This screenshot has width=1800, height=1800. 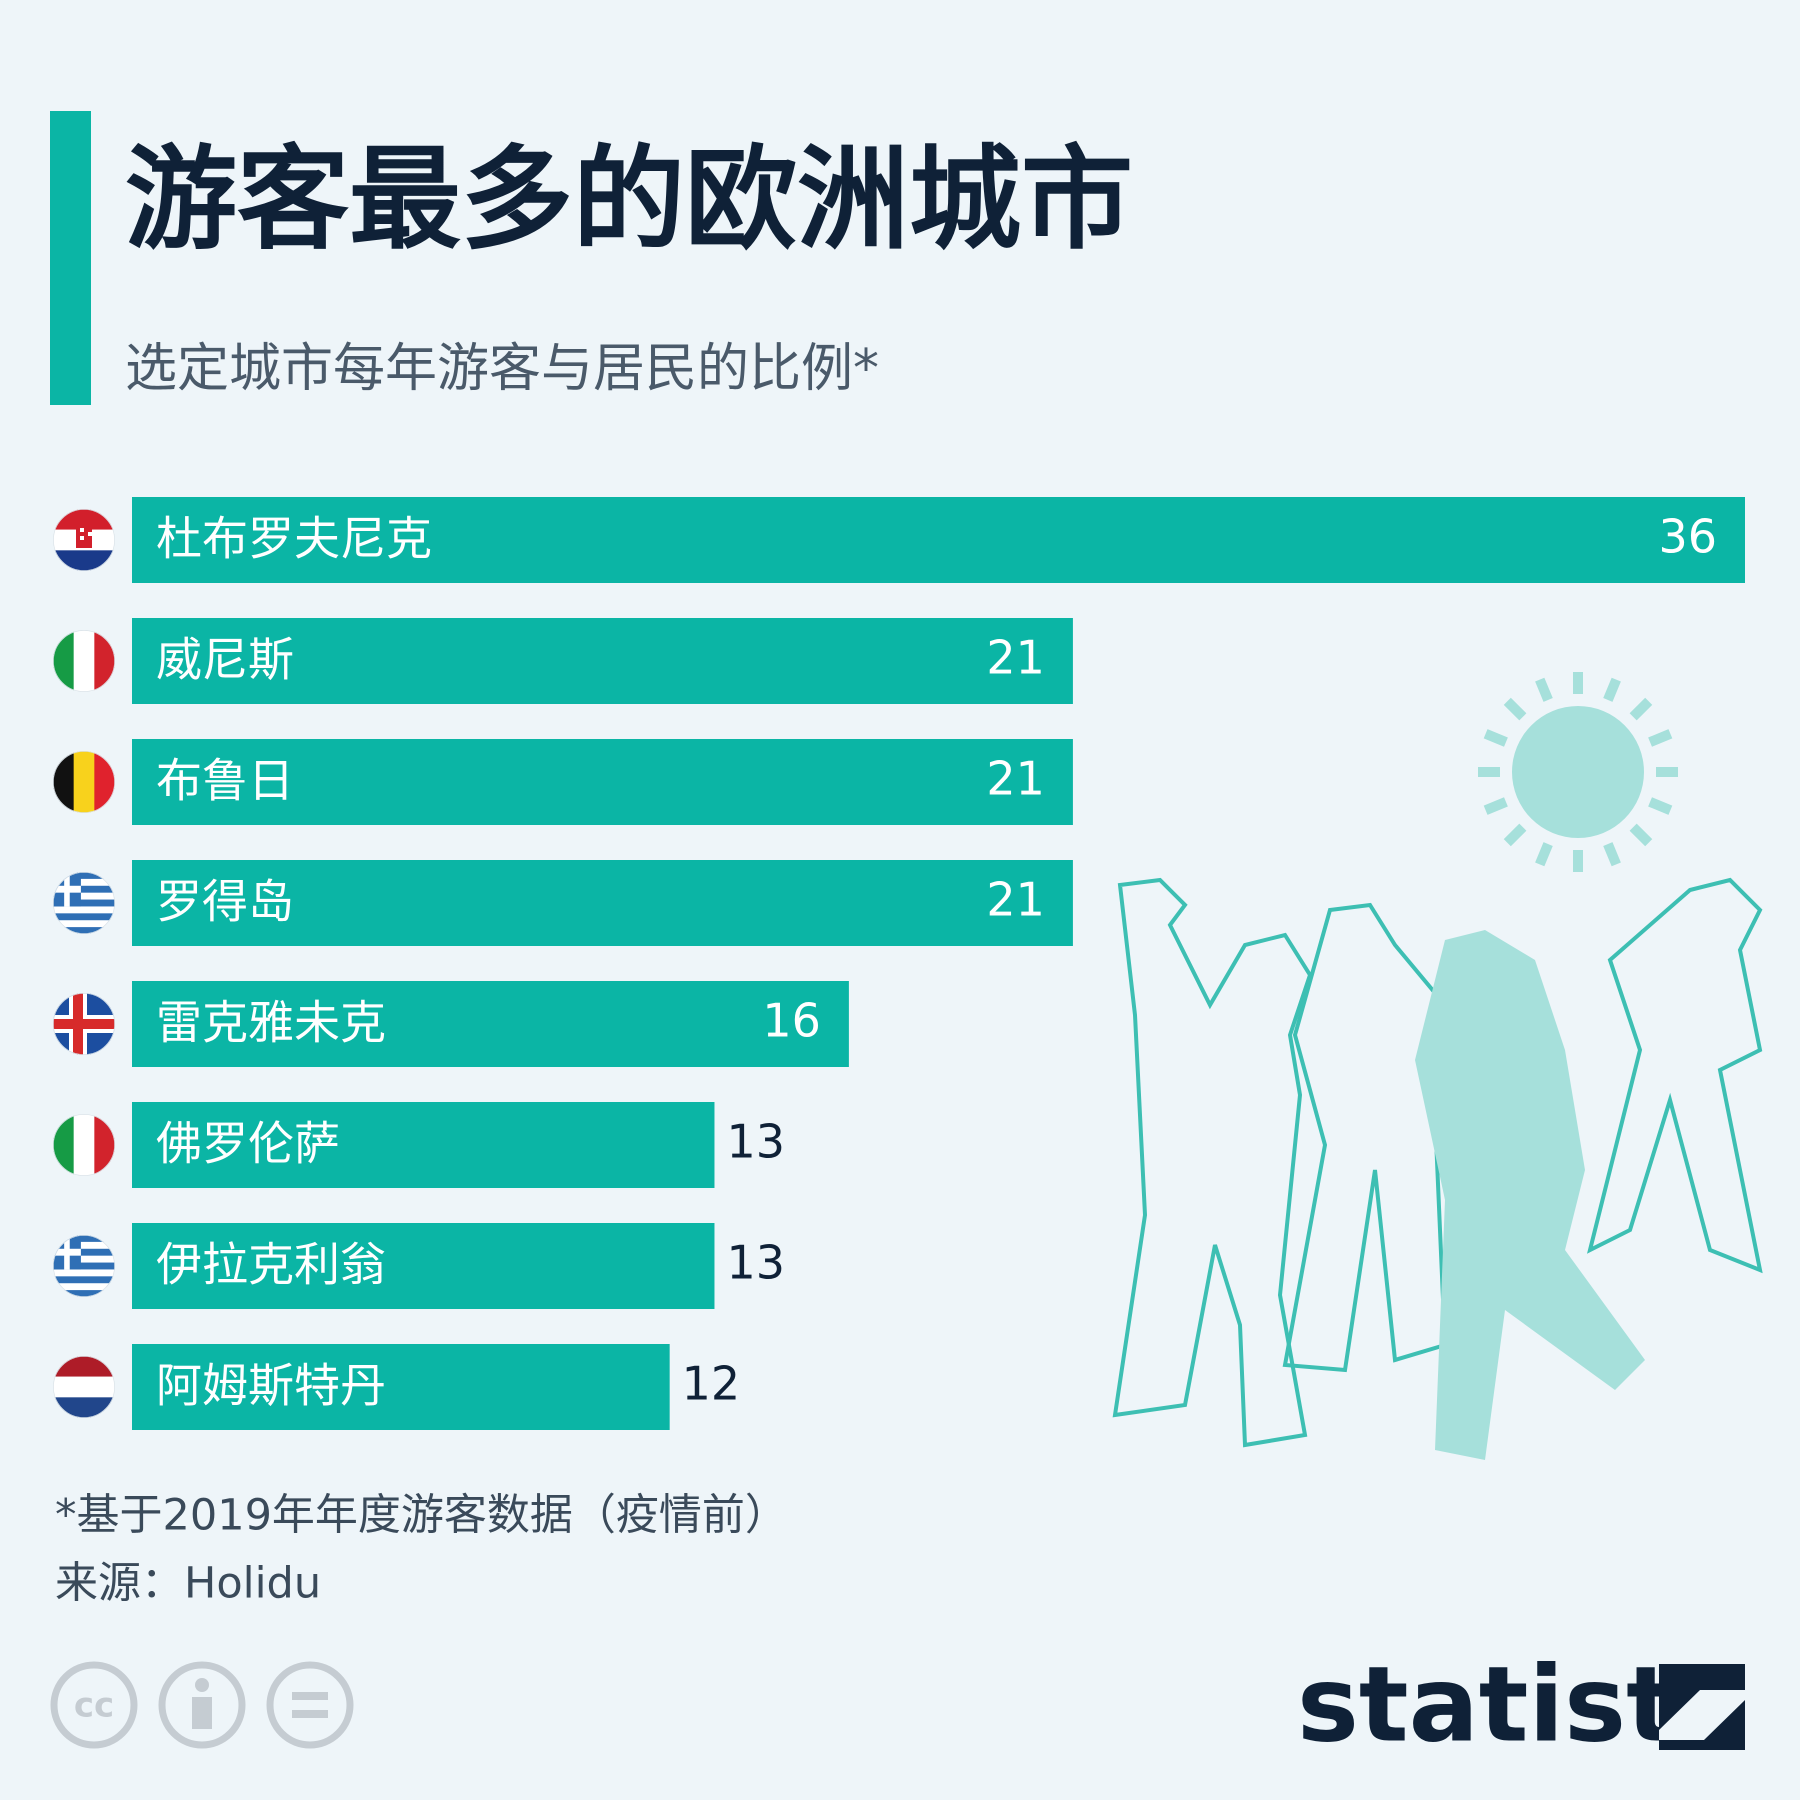 What do you see at coordinates (1702, 1707) in the screenshot?
I see `brand-icon` at bounding box center [1702, 1707].